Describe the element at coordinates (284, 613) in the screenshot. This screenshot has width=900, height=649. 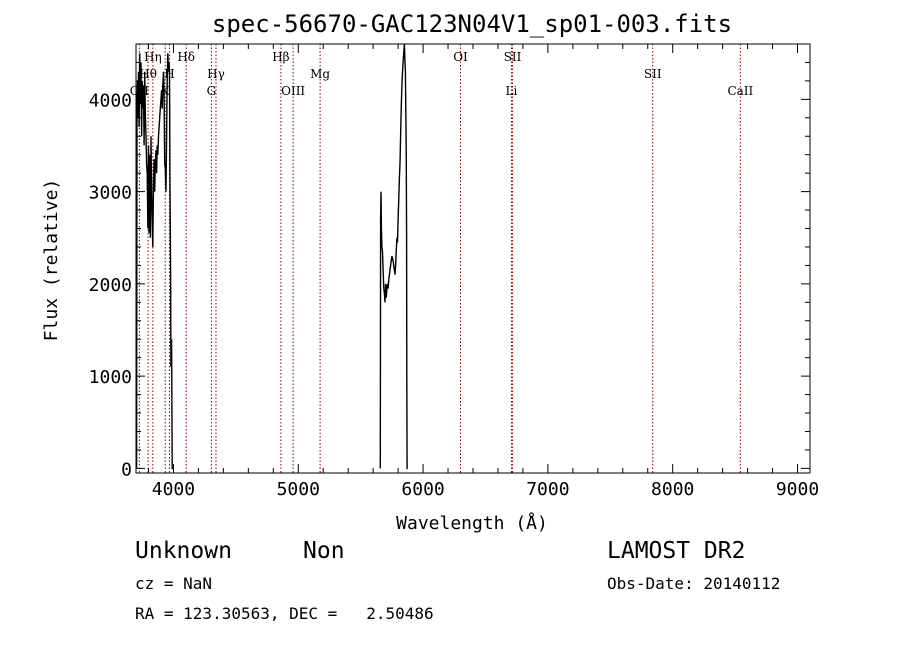
I see `coords-label: RA = 123.30563, DEC = 2.50486` at that location.